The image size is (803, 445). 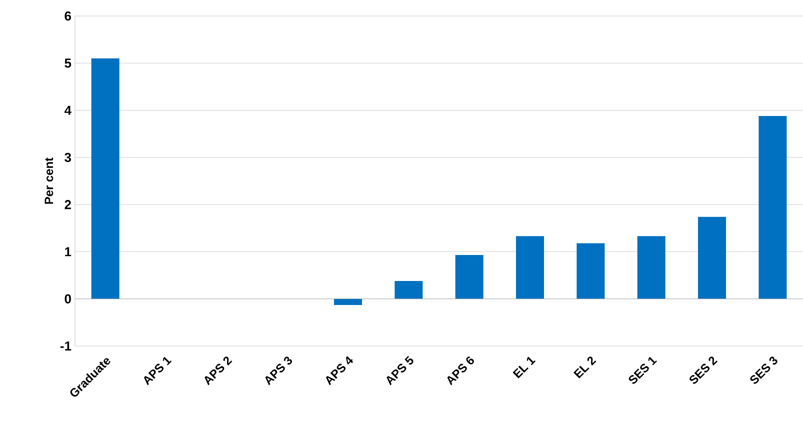 What do you see at coordinates (68, 16) in the screenshot?
I see `y-tick-label: 6` at bounding box center [68, 16].